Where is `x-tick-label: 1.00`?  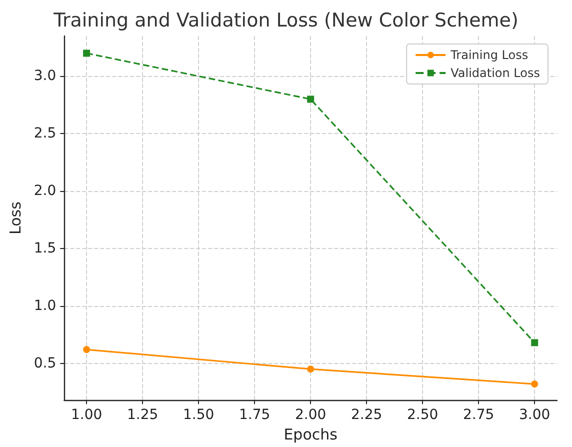
x-tick-label: 1.00 is located at coordinates (86, 415).